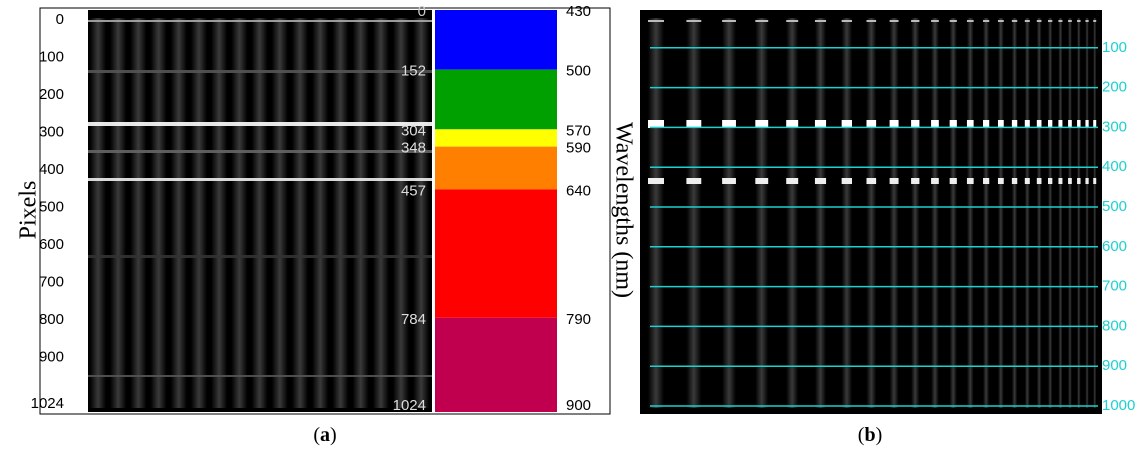  What do you see at coordinates (1118, 405) in the screenshot?
I see `line-label: 1000` at bounding box center [1118, 405].